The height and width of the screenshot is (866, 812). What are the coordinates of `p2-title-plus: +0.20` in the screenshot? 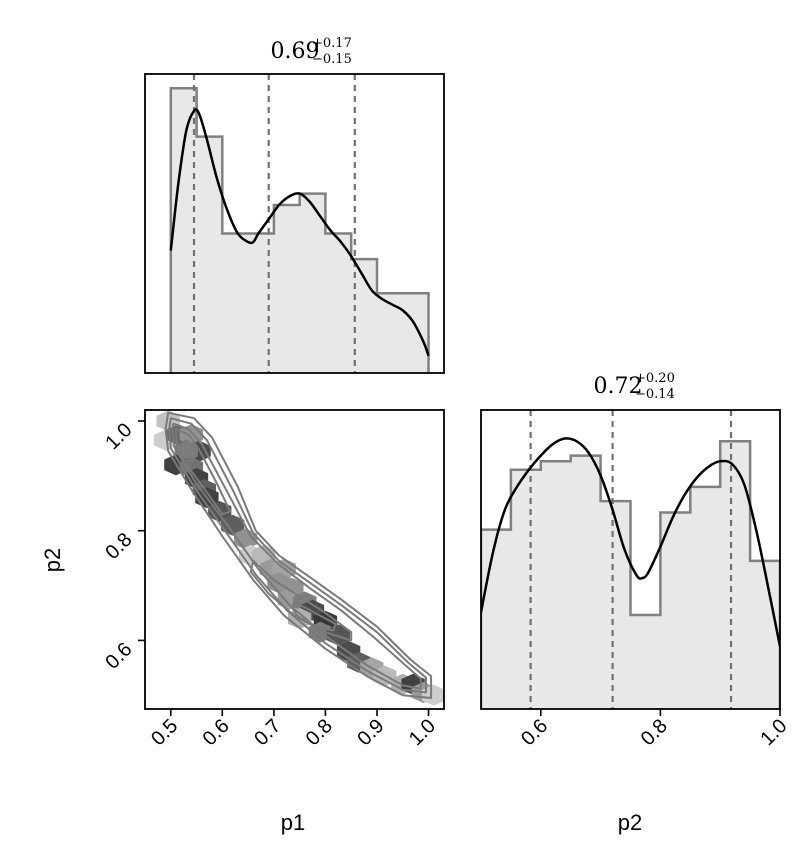 It's located at (655, 378).